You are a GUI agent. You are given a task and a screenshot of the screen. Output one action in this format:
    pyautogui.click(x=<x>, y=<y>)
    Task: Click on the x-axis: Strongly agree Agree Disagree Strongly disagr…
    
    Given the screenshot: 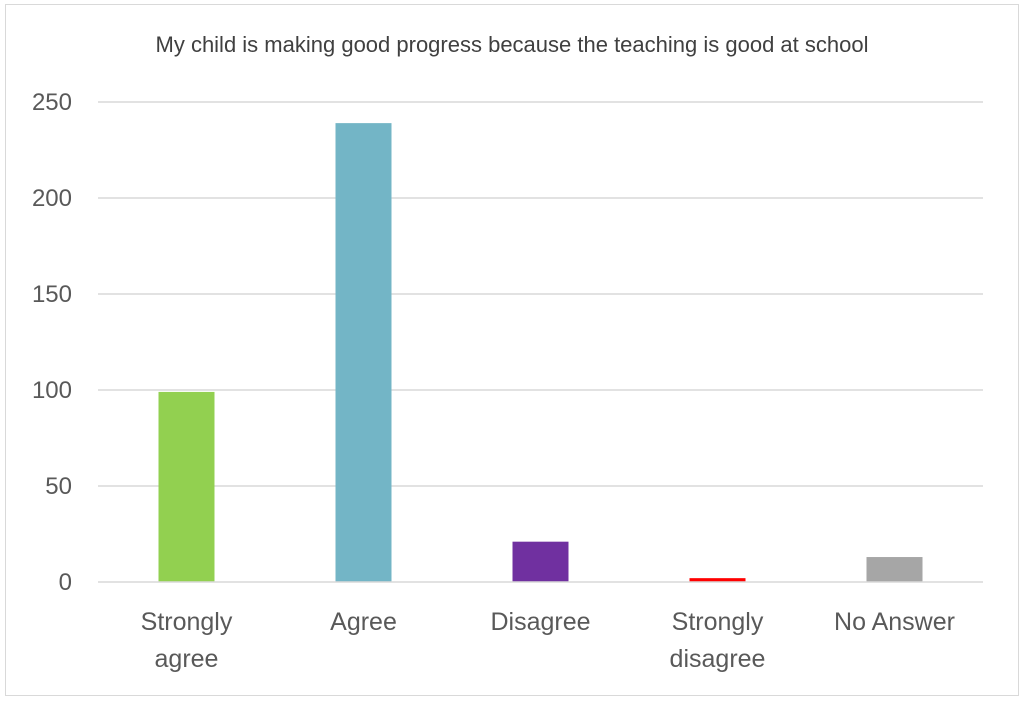 What is the action you would take?
    pyautogui.click(x=540, y=627)
    